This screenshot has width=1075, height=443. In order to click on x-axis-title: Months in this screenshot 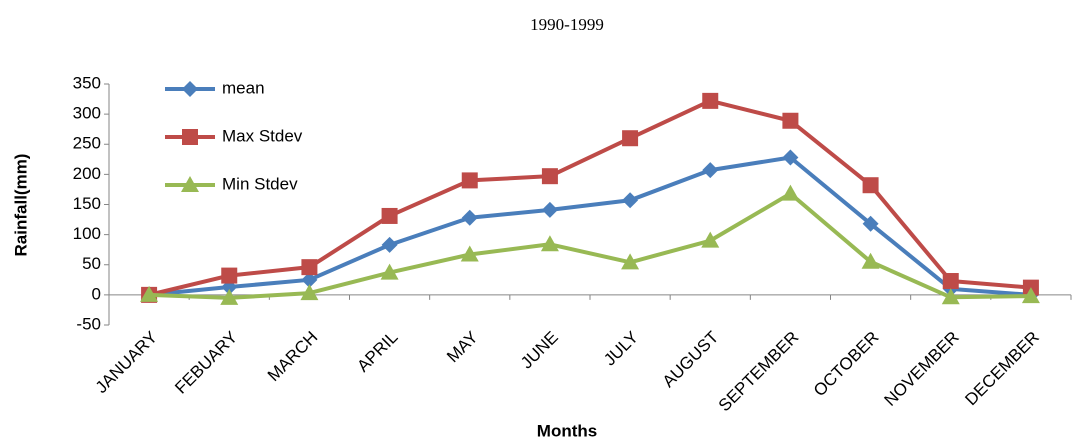, I will do `click(567, 430)`.